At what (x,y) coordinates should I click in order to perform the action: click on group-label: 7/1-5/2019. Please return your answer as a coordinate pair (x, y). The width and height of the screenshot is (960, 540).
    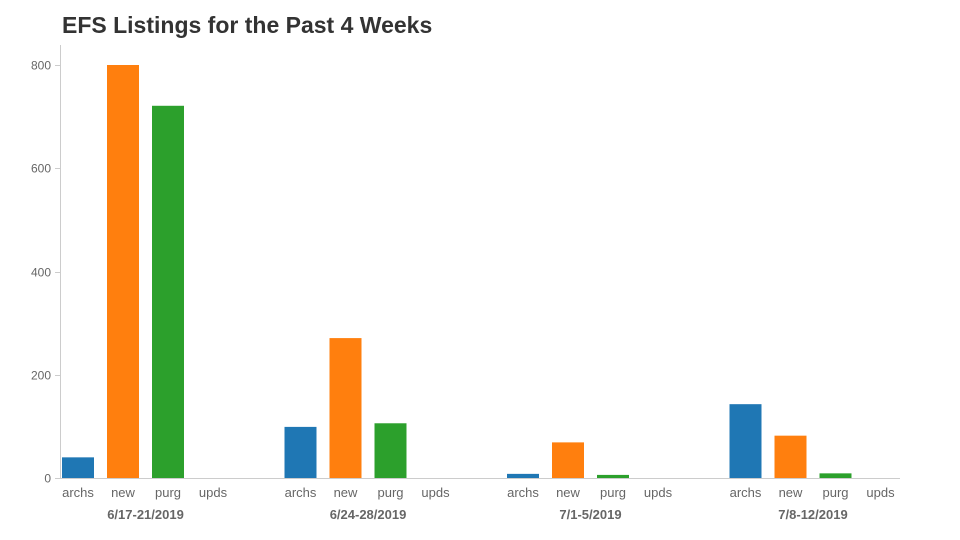
    Looking at the image, I should click on (590, 514).